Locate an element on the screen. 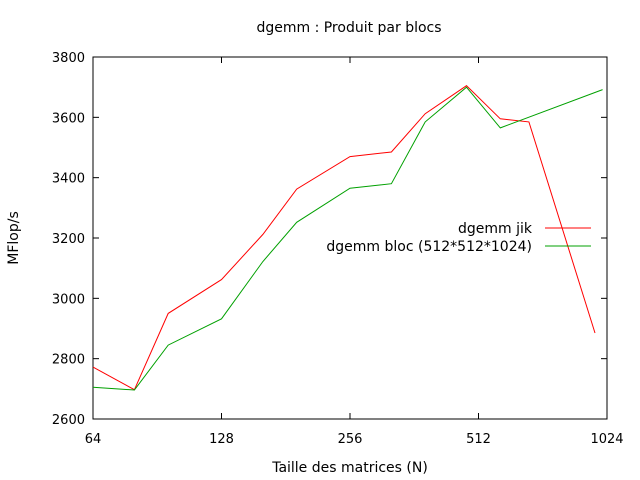  legend-label: dgemm jik is located at coordinates (495, 229).